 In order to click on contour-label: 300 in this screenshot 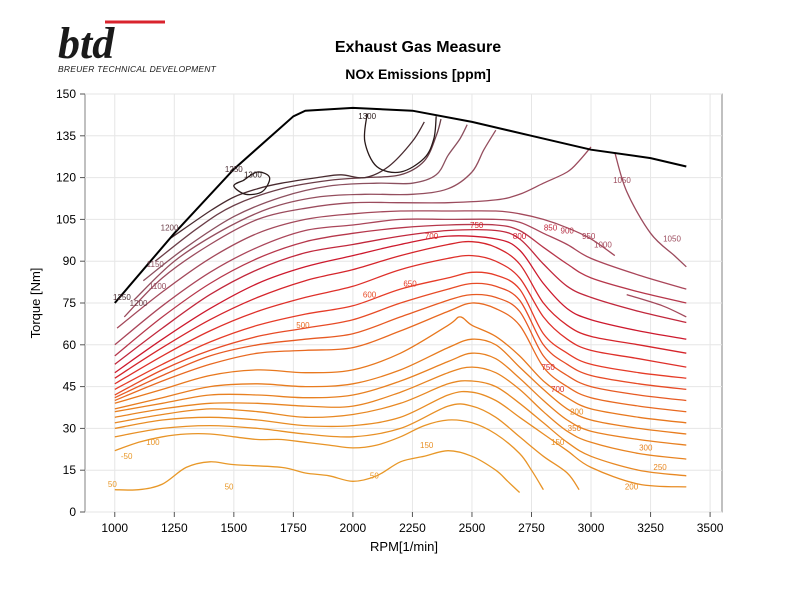, I will do `click(646, 448)`.